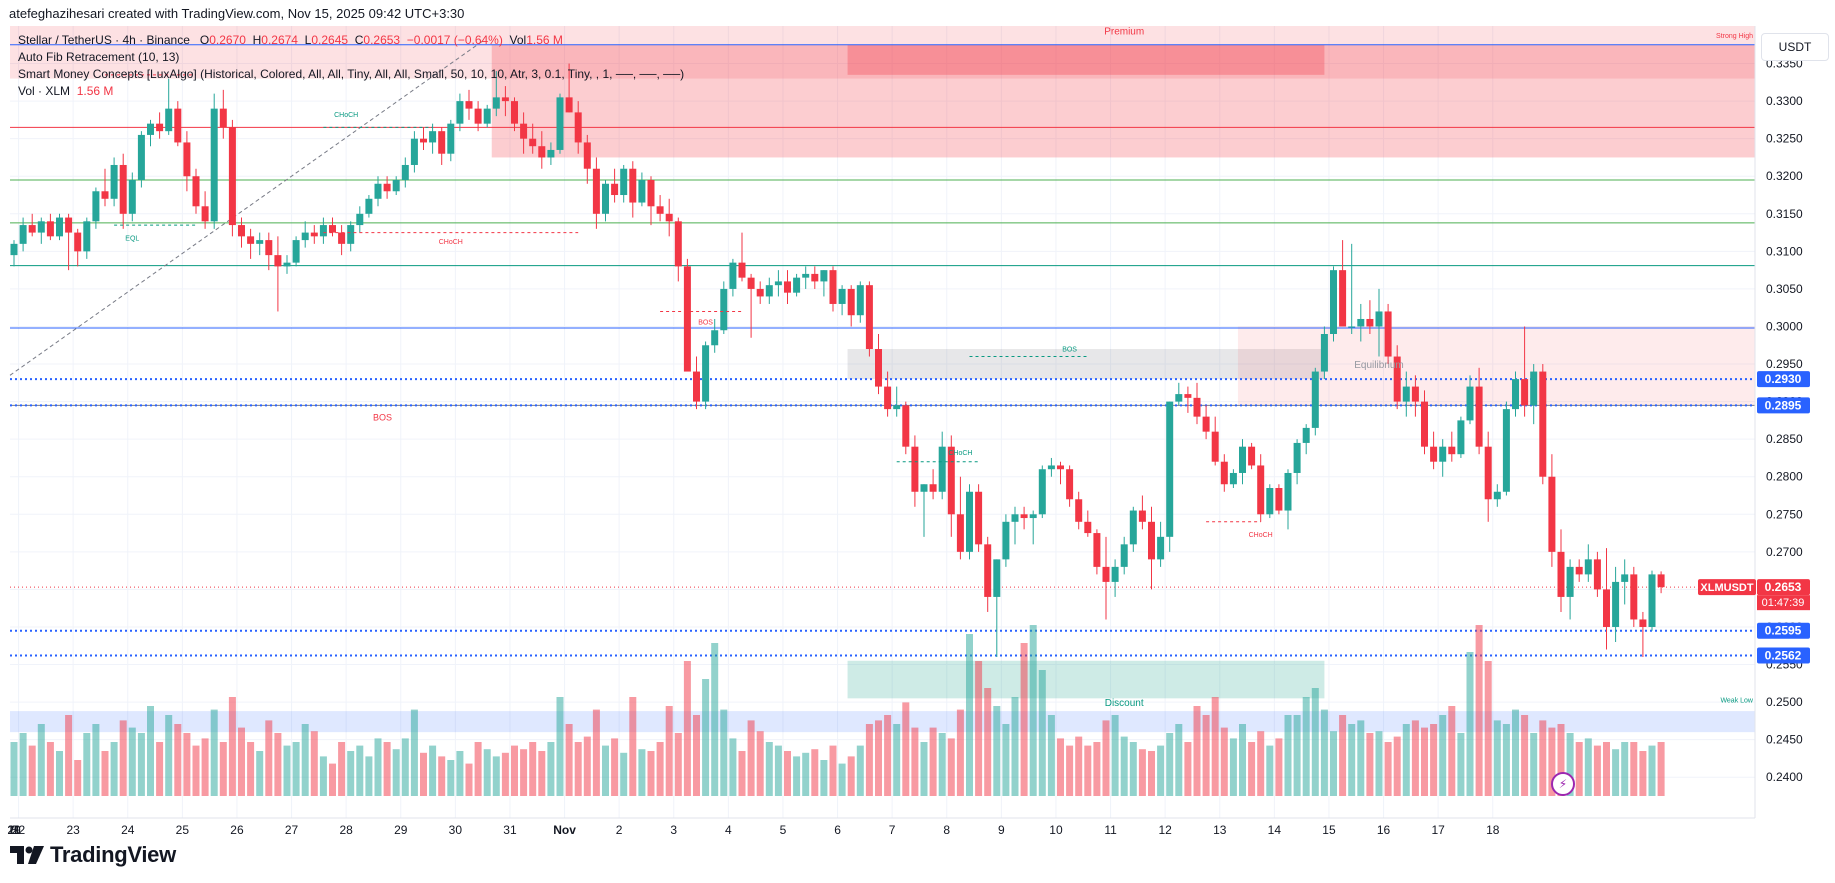 The width and height of the screenshot is (1835, 883). I want to click on time-tick-label: 11, so click(1110, 829).